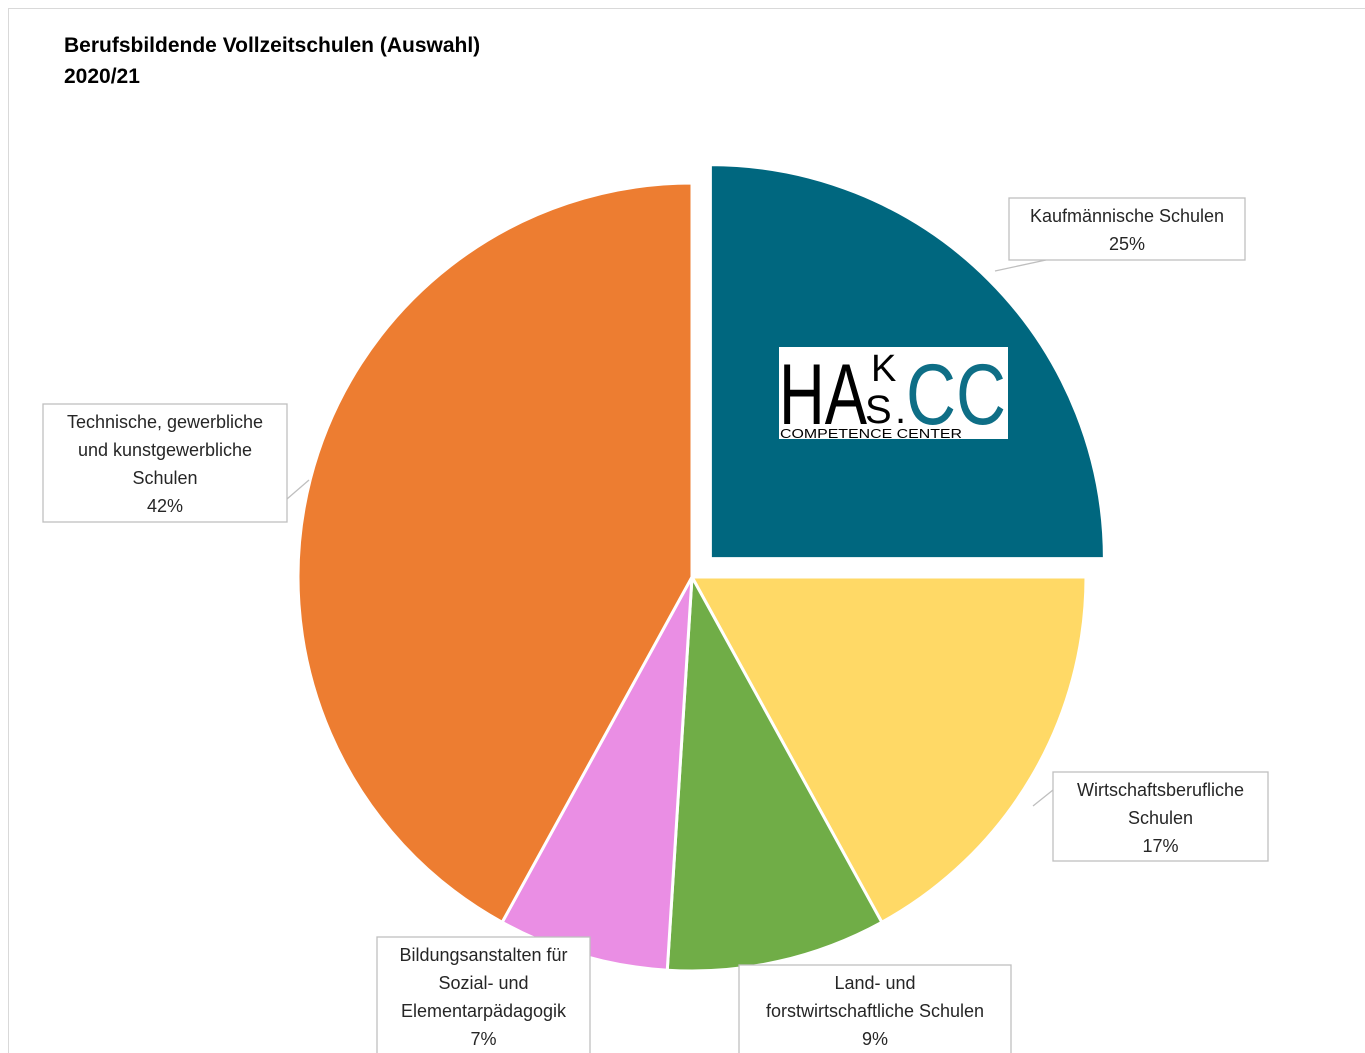 The width and height of the screenshot is (1365, 1053). What do you see at coordinates (272, 45) in the screenshot?
I see `chart-title-line-1: Berufsbildende Vollzeitschulen (Auswahl)` at bounding box center [272, 45].